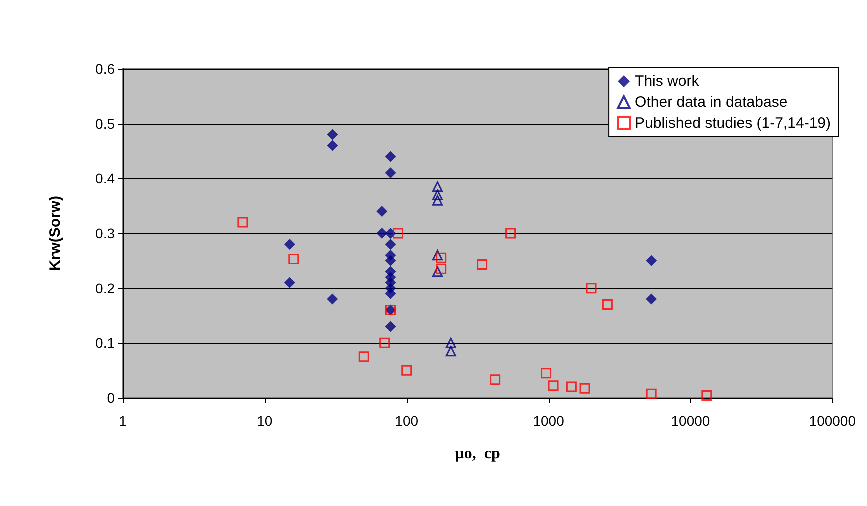 The height and width of the screenshot is (506, 867). Describe the element at coordinates (106, 343) in the screenshot. I see `y-tick-label: 0.1` at that location.